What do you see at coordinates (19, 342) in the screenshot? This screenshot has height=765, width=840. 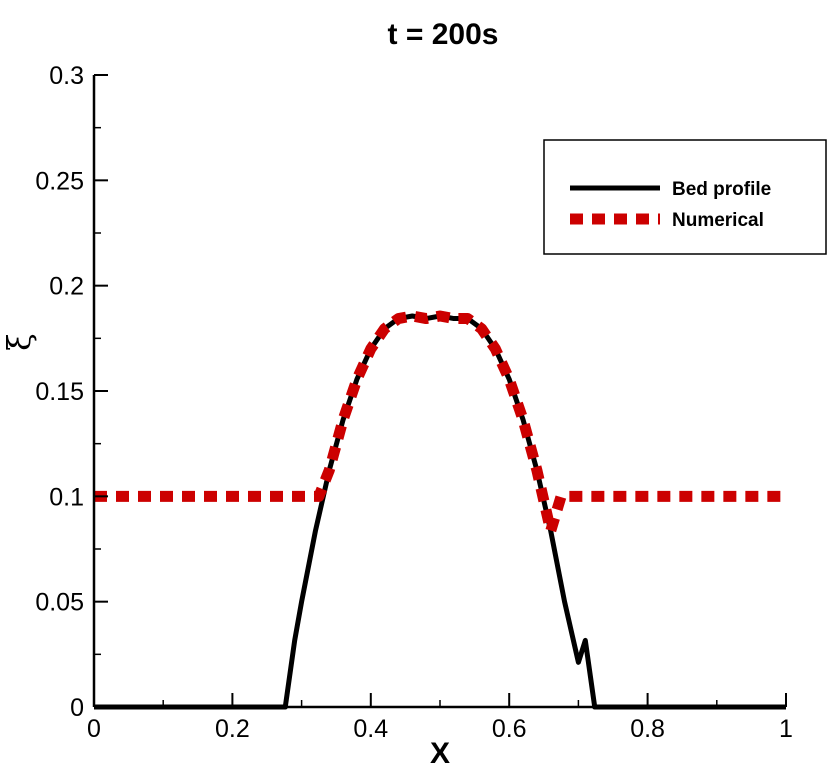 I see `y-axis-label: ξ` at bounding box center [19, 342].